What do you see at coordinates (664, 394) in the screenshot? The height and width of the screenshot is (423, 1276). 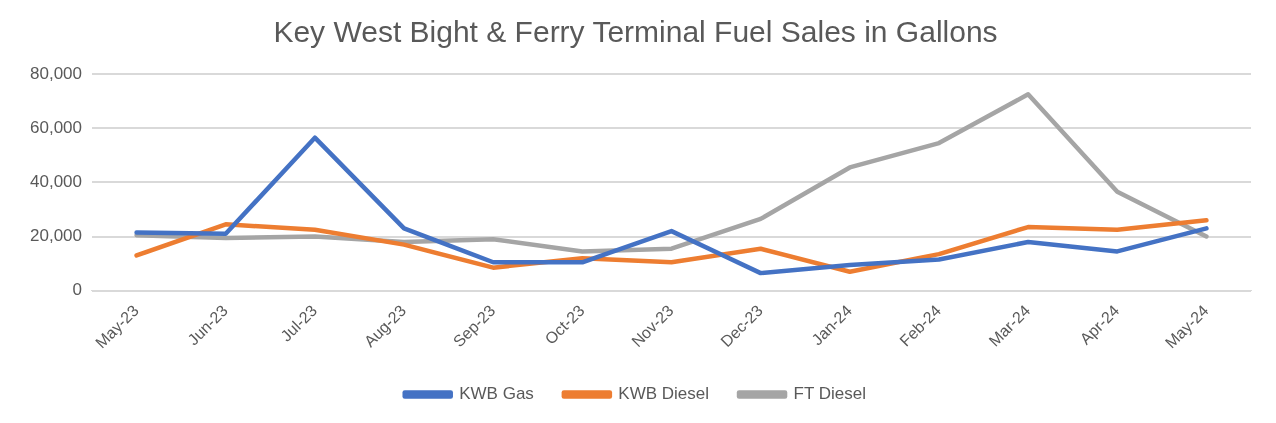 I see `legend-label: KWB Diesel` at bounding box center [664, 394].